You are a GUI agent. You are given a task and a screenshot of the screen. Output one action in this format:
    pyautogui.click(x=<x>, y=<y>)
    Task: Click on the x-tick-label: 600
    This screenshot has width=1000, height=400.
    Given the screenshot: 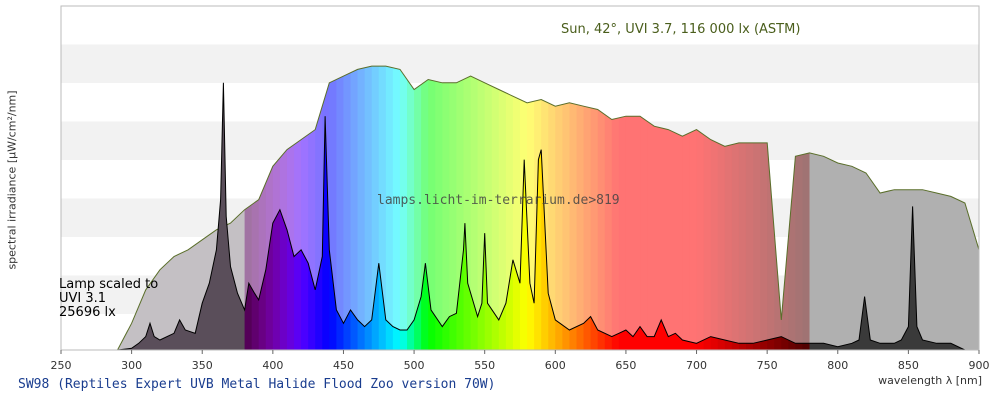 What is the action you would take?
    pyautogui.click(x=555, y=365)
    